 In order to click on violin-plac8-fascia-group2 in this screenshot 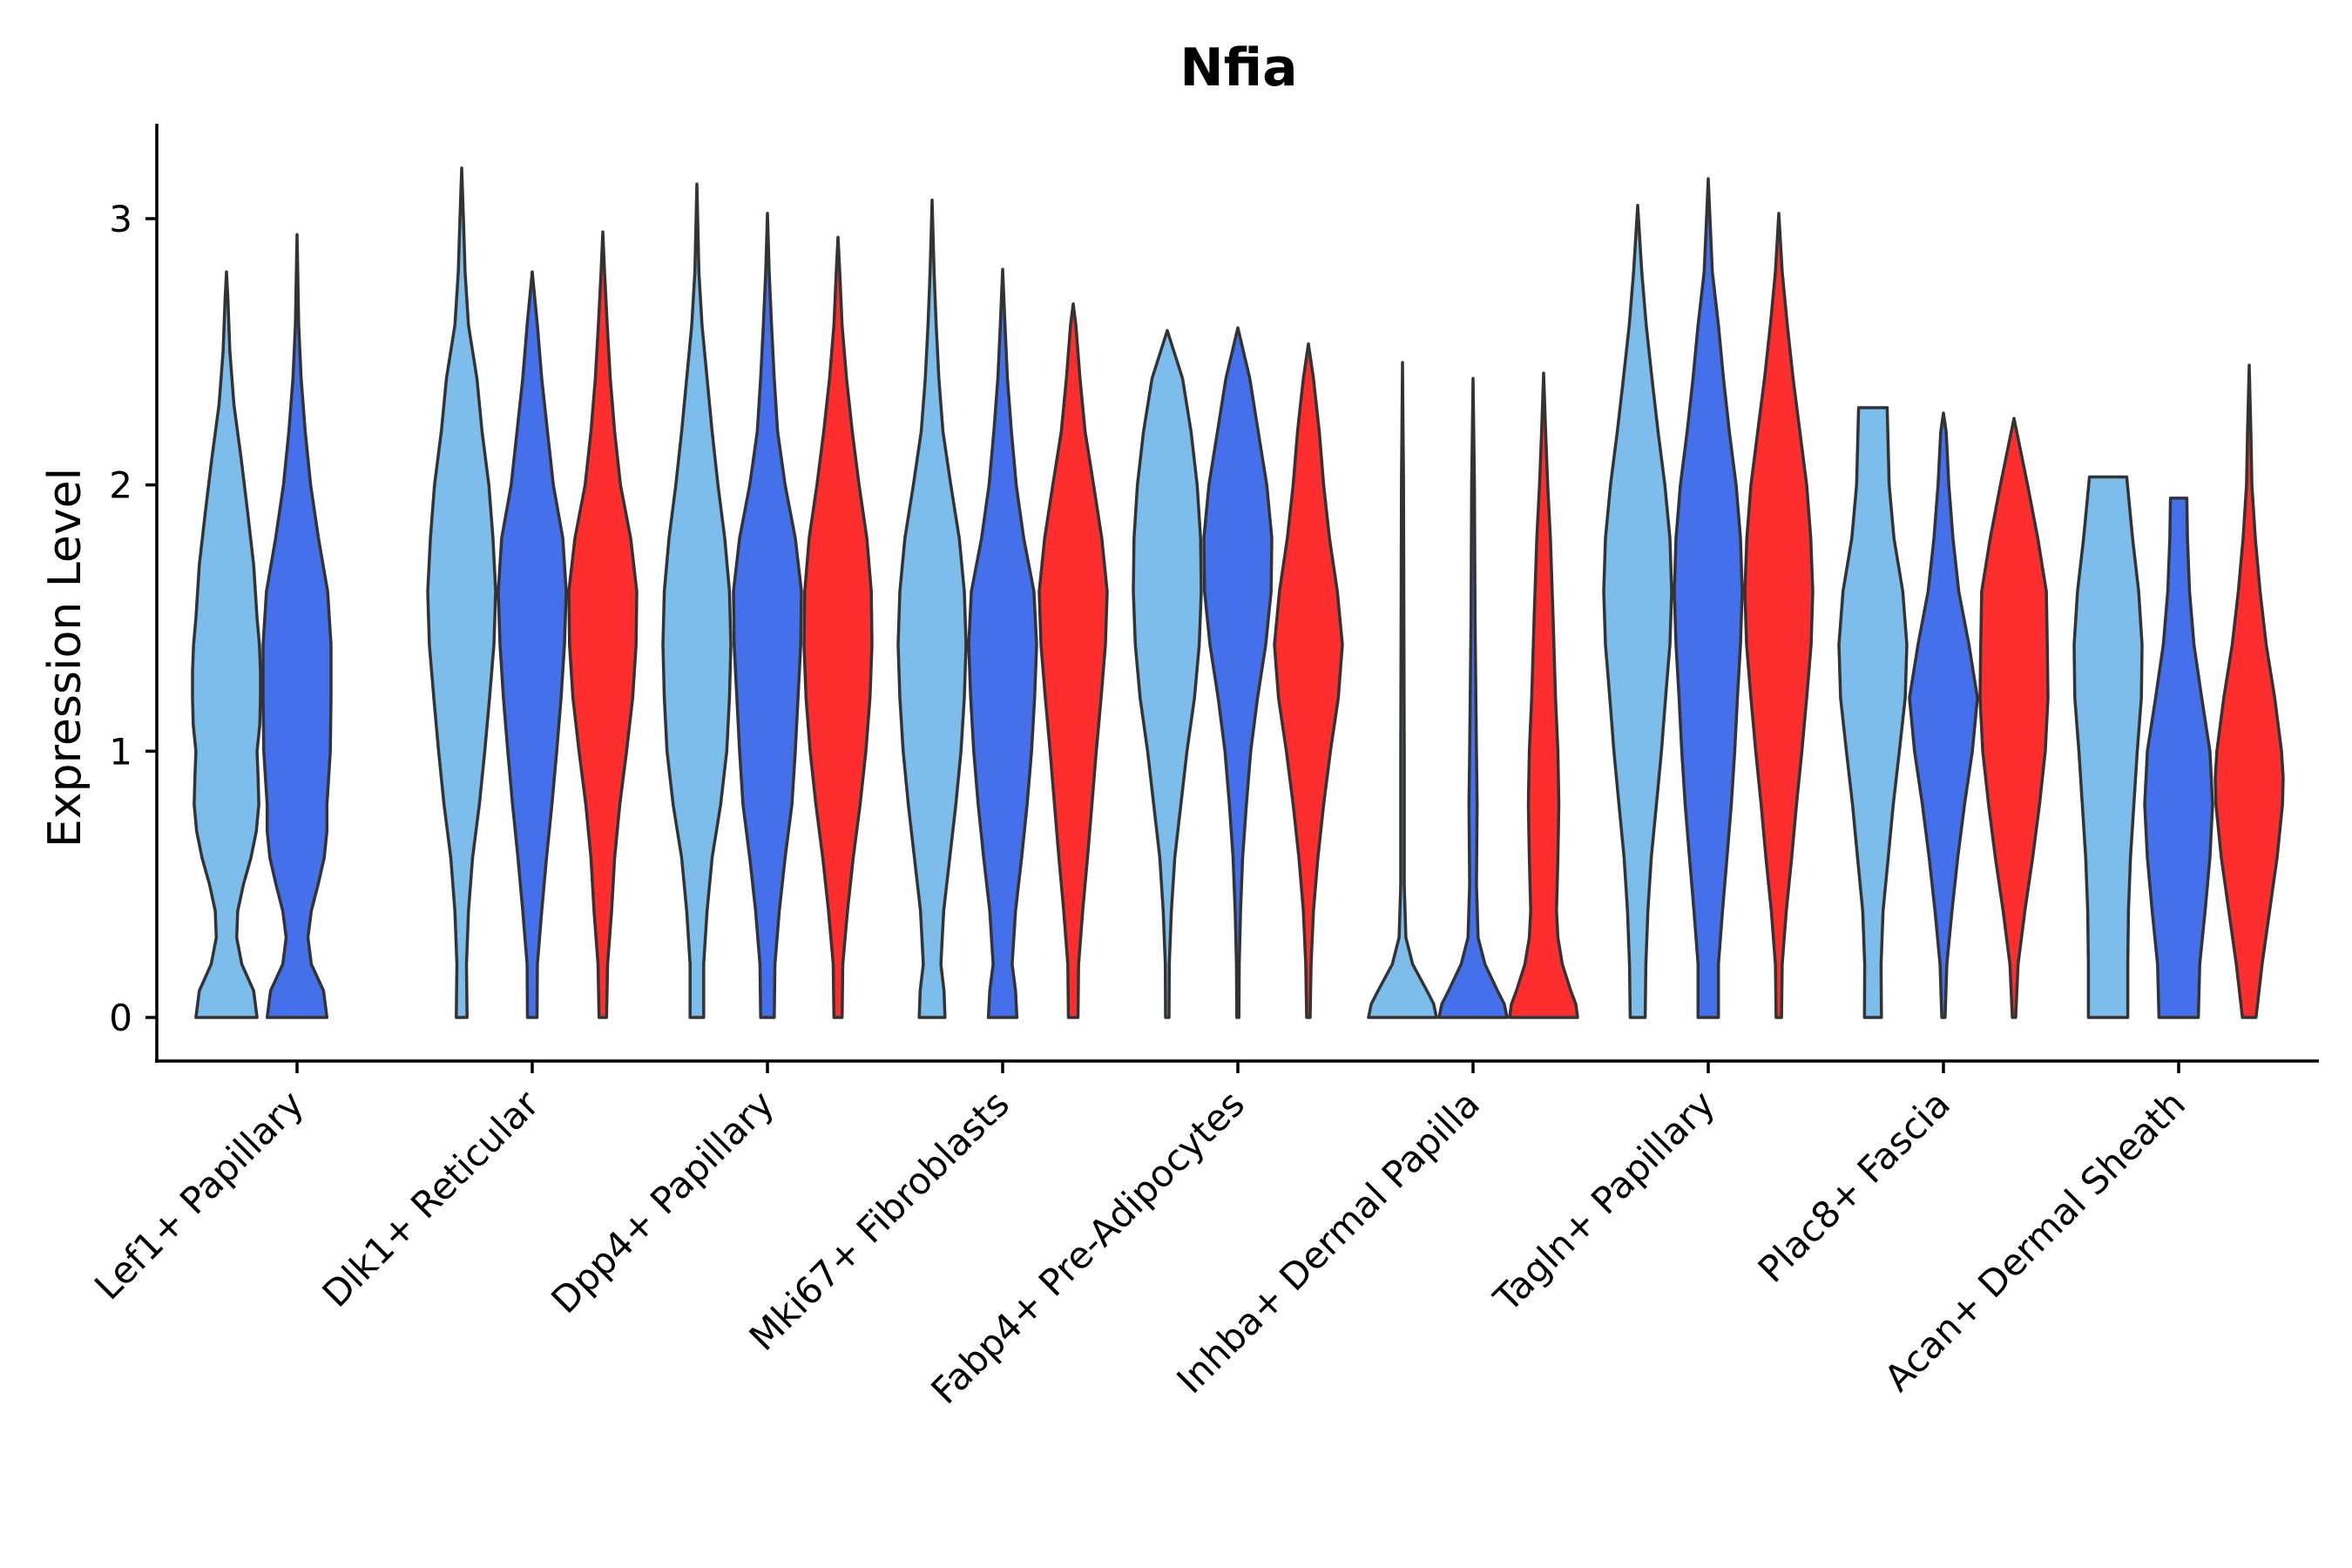, I will do `click(1943, 715)`.